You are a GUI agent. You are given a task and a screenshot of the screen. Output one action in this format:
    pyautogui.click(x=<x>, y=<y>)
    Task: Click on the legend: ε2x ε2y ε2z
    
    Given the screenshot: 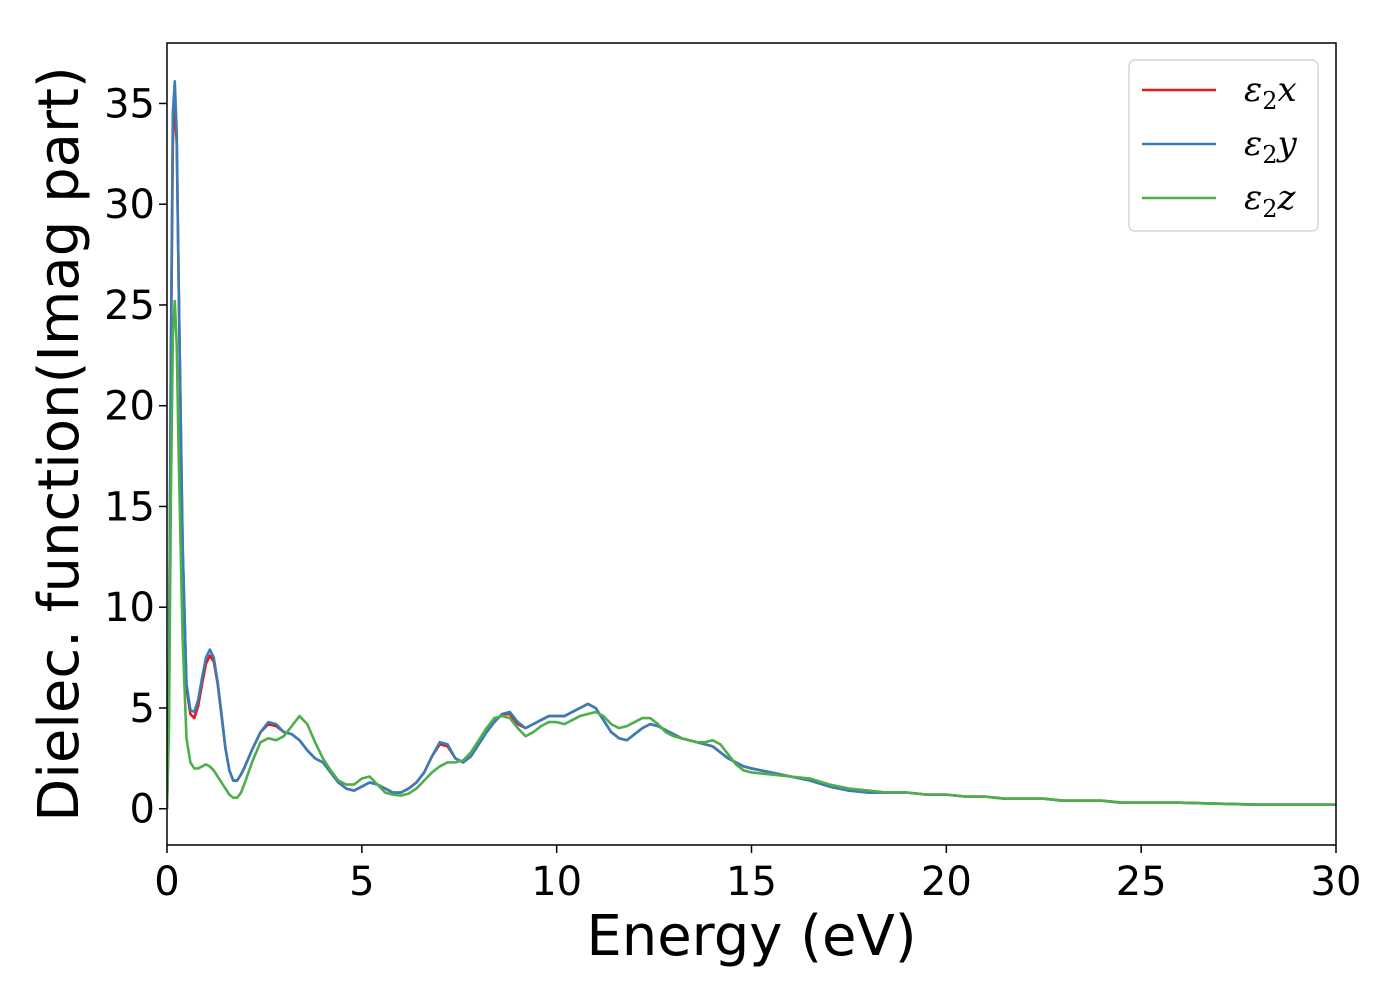 What is the action you would take?
    pyautogui.click(x=1223, y=145)
    